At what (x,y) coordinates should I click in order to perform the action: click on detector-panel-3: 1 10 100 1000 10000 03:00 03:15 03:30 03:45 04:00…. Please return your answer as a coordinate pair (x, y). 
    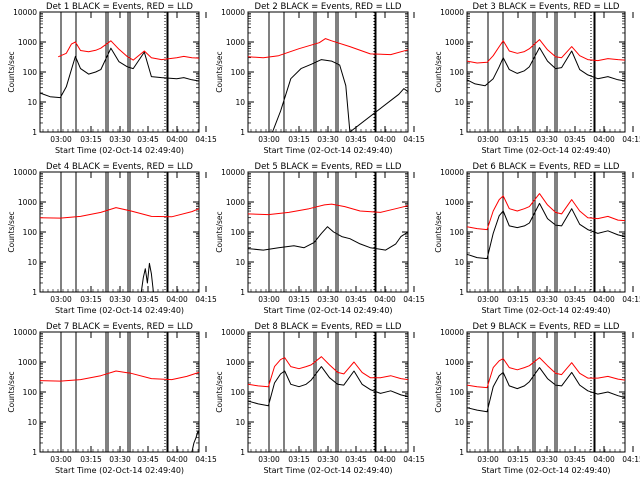
    Looking at the image, I should click on (537, 78).